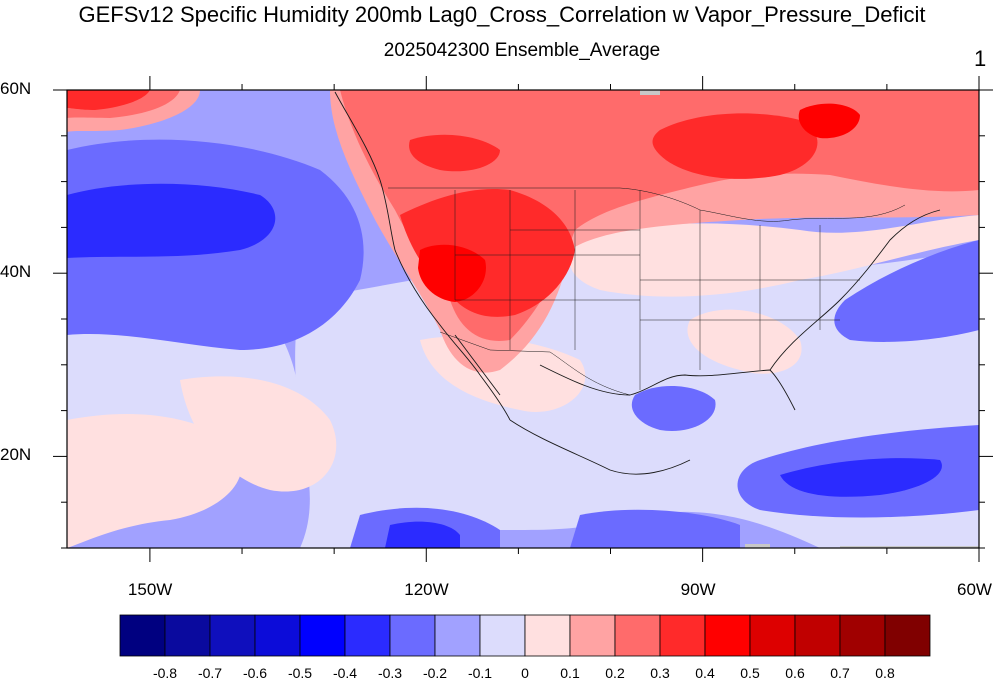 Image resolution: width=1004 pixels, height=682 pixels. Describe the element at coordinates (154, 481) in the screenshot. I see `field-pos-near-zero` at that location.